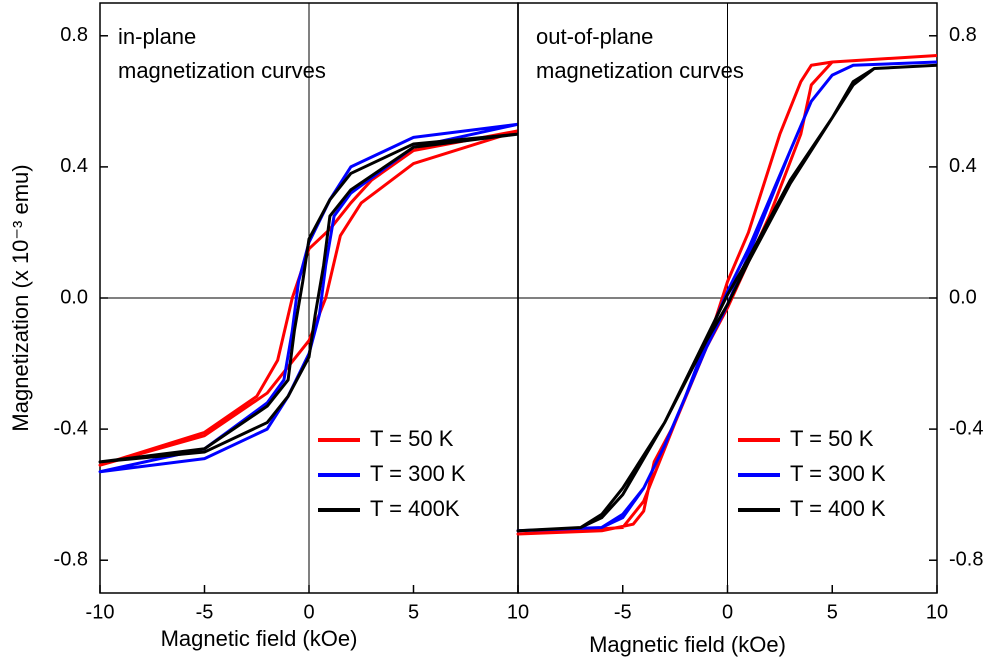 The width and height of the screenshot is (987, 663). I want to click on annotation: in-plane, so click(157, 36).